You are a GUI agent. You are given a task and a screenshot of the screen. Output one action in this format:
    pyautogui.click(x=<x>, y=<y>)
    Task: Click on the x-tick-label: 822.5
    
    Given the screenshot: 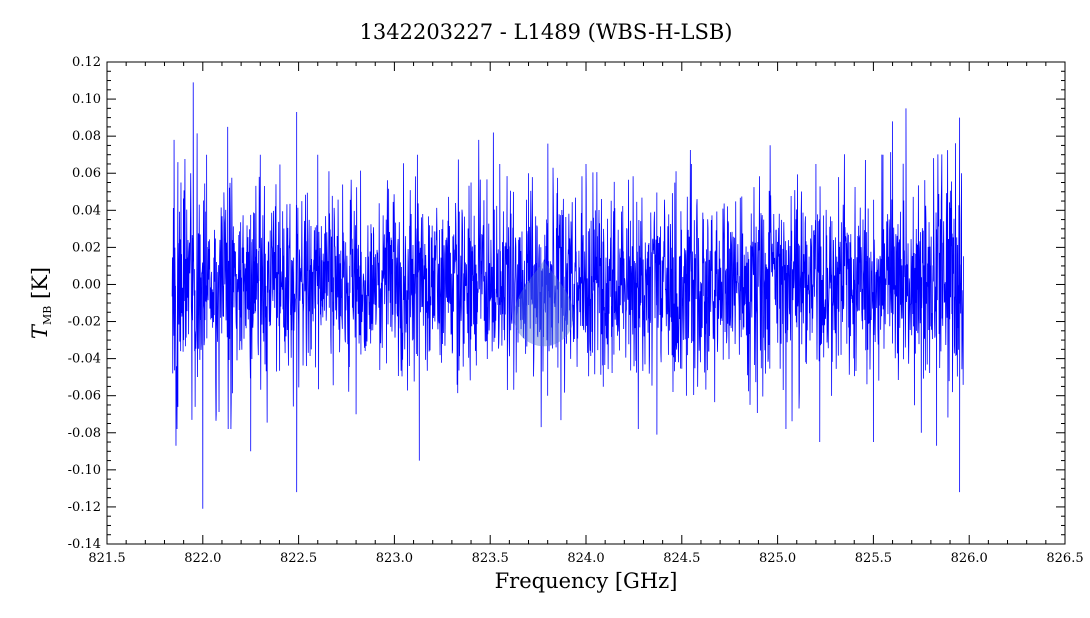 What is the action you would take?
    pyautogui.click(x=298, y=558)
    